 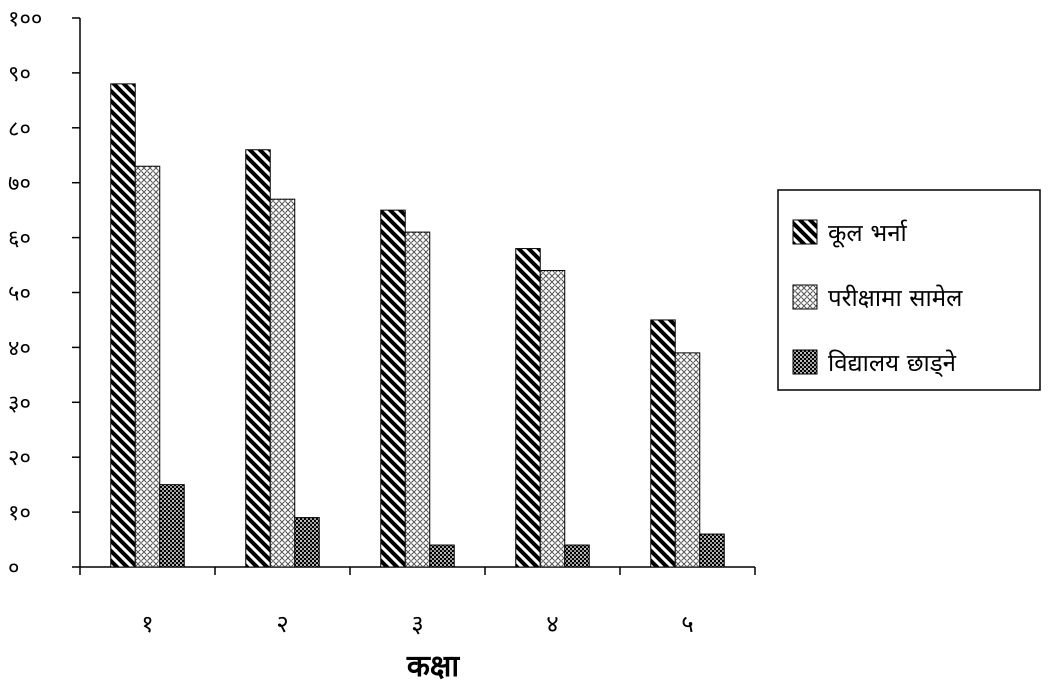 What do you see at coordinates (19, 74) in the screenshot?
I see `y-tick-label: ९०` at bounding box center [19, 74].